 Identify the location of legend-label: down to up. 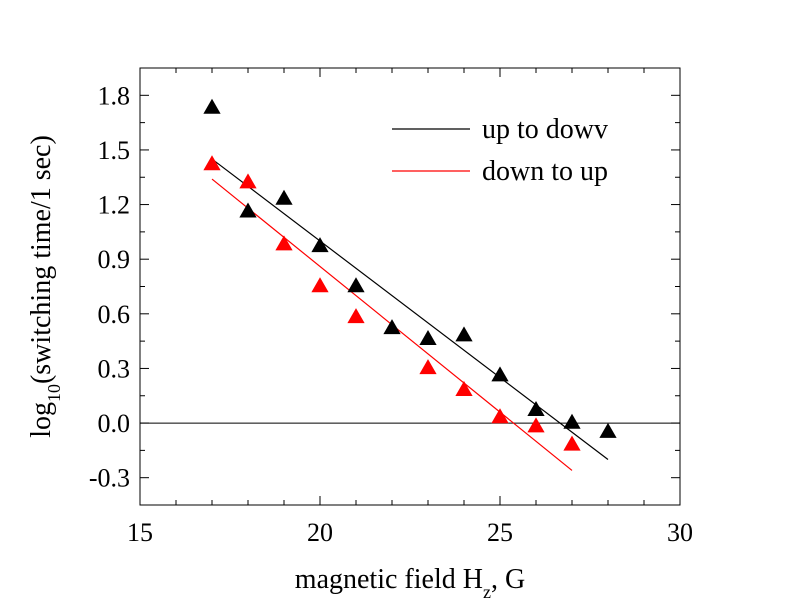
(545, 171).